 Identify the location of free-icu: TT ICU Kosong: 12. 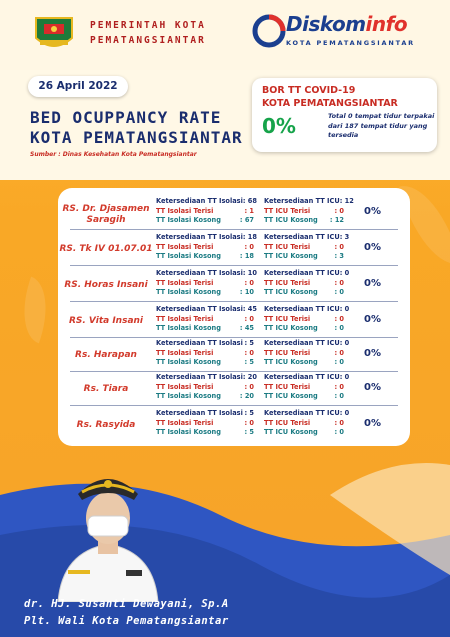
(304, 221).